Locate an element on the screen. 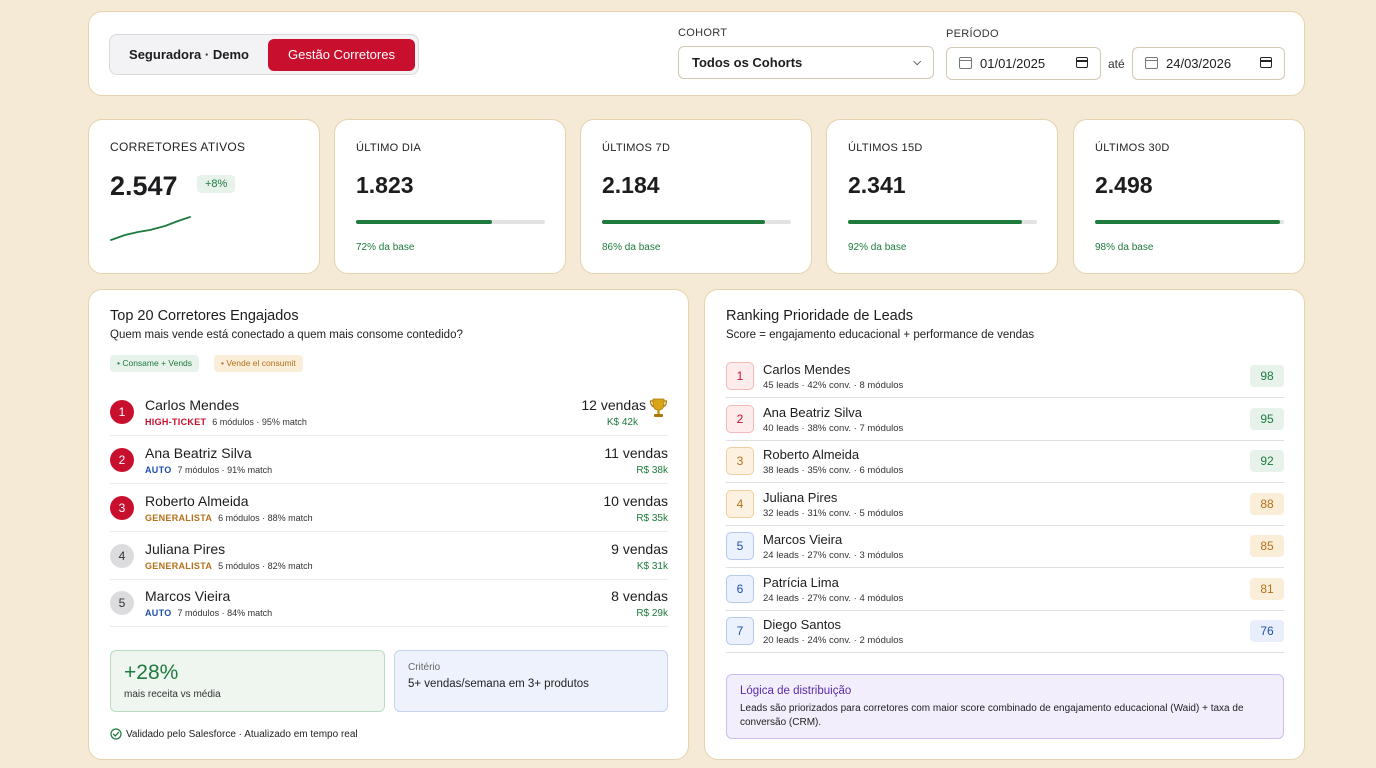  kpi-note: 72% da base is located at coordinates (385, 247).